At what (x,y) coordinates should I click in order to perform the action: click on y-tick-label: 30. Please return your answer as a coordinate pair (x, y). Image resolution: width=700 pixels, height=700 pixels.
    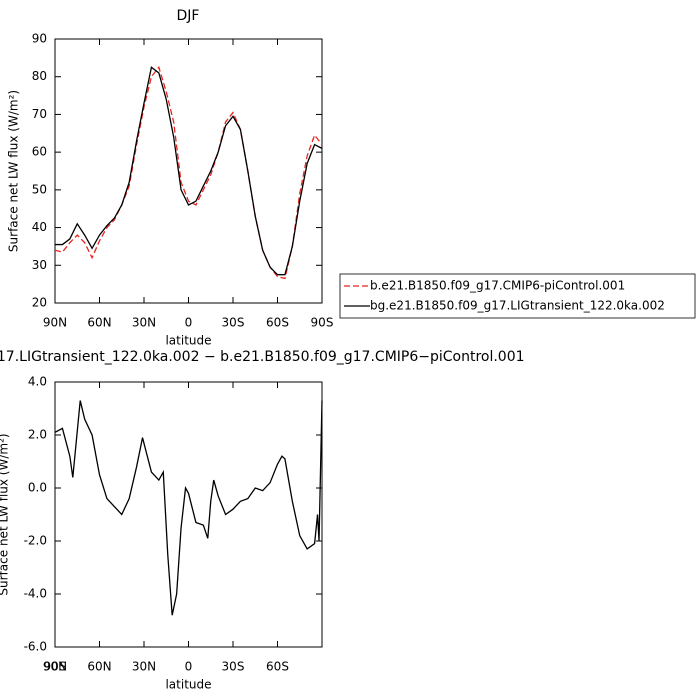
    Looking at the image, I should click on (39, 265).